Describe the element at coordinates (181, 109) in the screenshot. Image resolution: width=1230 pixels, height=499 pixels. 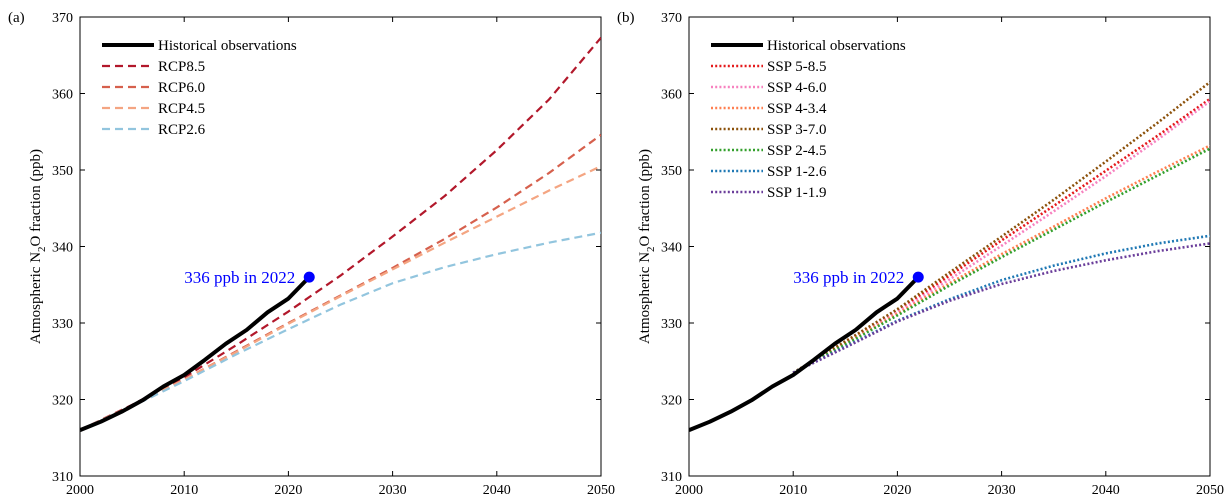
I see `legend-label: RCP4.5` at that location.